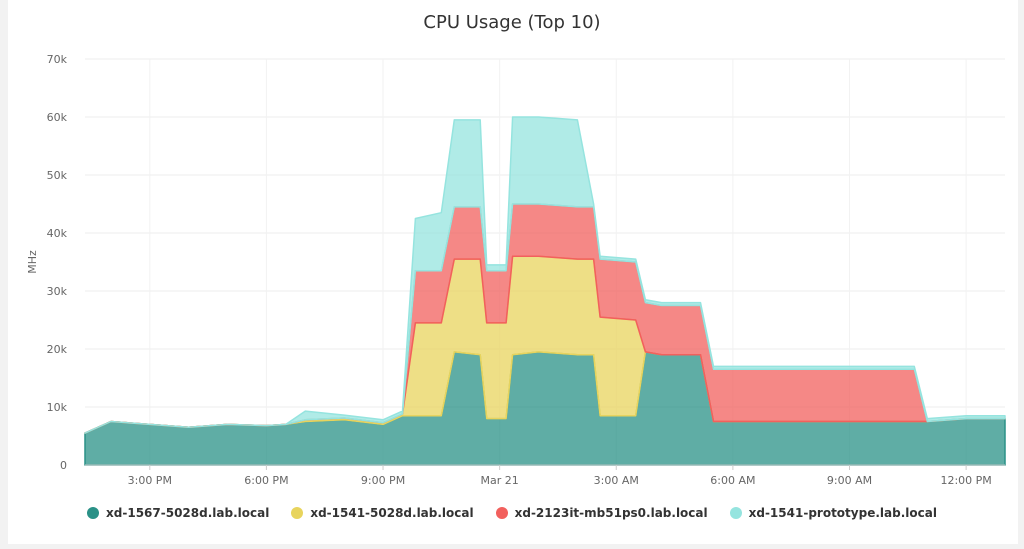 The width and height of the screenshot is (1024, 549). What do you see at coordinates (57, 175) in the screenshot?
I see `y-tick-label: 50k` at bounding box center [57, 175].